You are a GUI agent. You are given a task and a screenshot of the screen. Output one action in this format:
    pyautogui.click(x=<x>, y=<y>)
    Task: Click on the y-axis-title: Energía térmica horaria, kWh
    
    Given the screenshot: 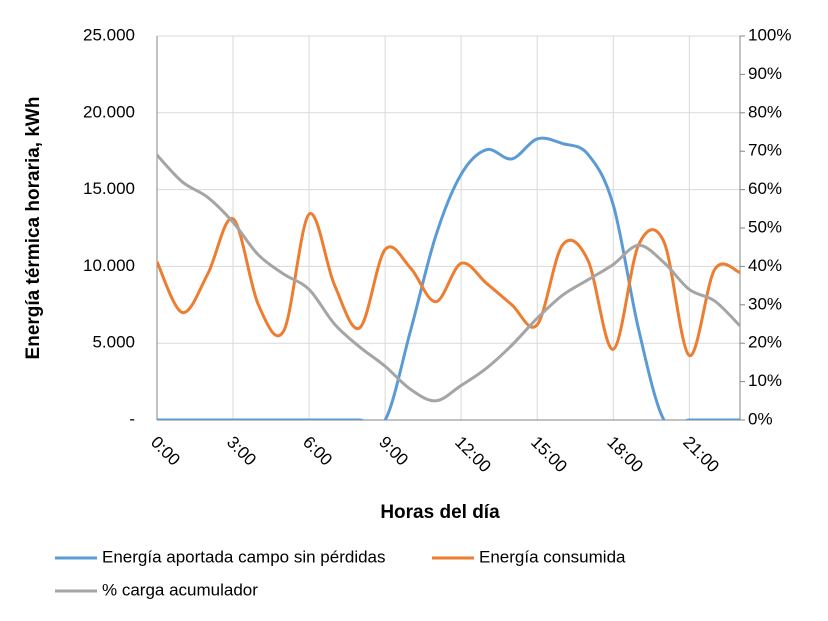 What is the action you would take?
    pyautogui.click(x=33, y=228)
    